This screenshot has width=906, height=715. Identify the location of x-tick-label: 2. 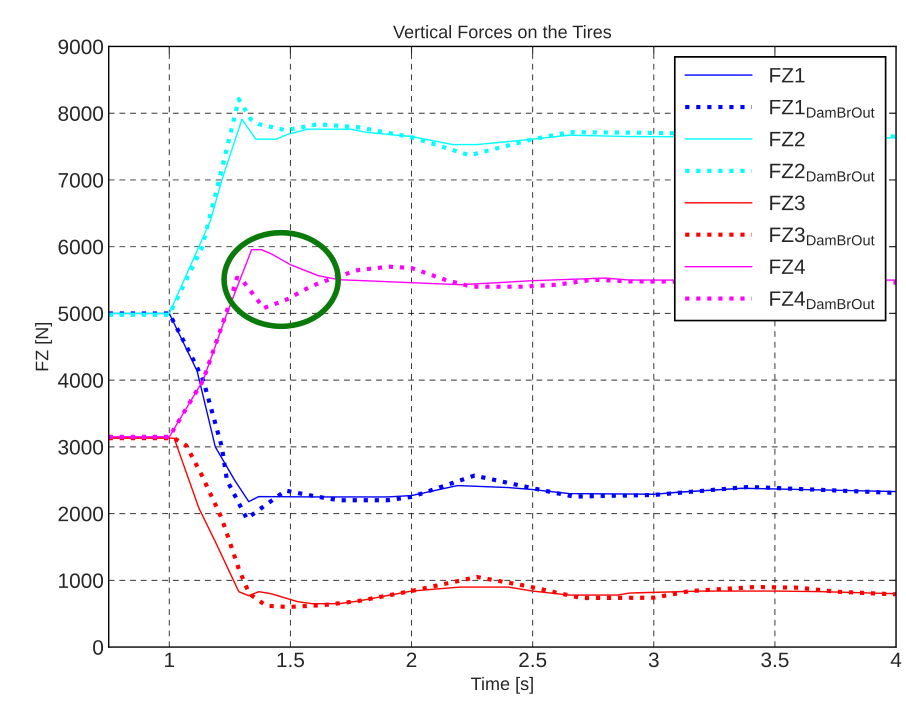
(411, 660).